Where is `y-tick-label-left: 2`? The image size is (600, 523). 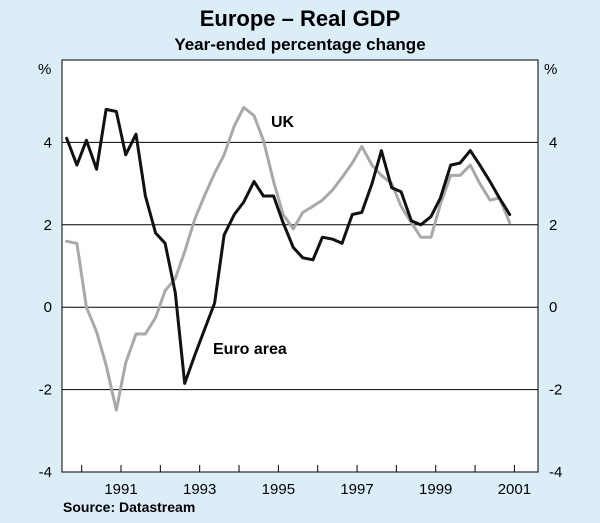
y-tick-label-left: 2 is located at coordinates (48, 225).